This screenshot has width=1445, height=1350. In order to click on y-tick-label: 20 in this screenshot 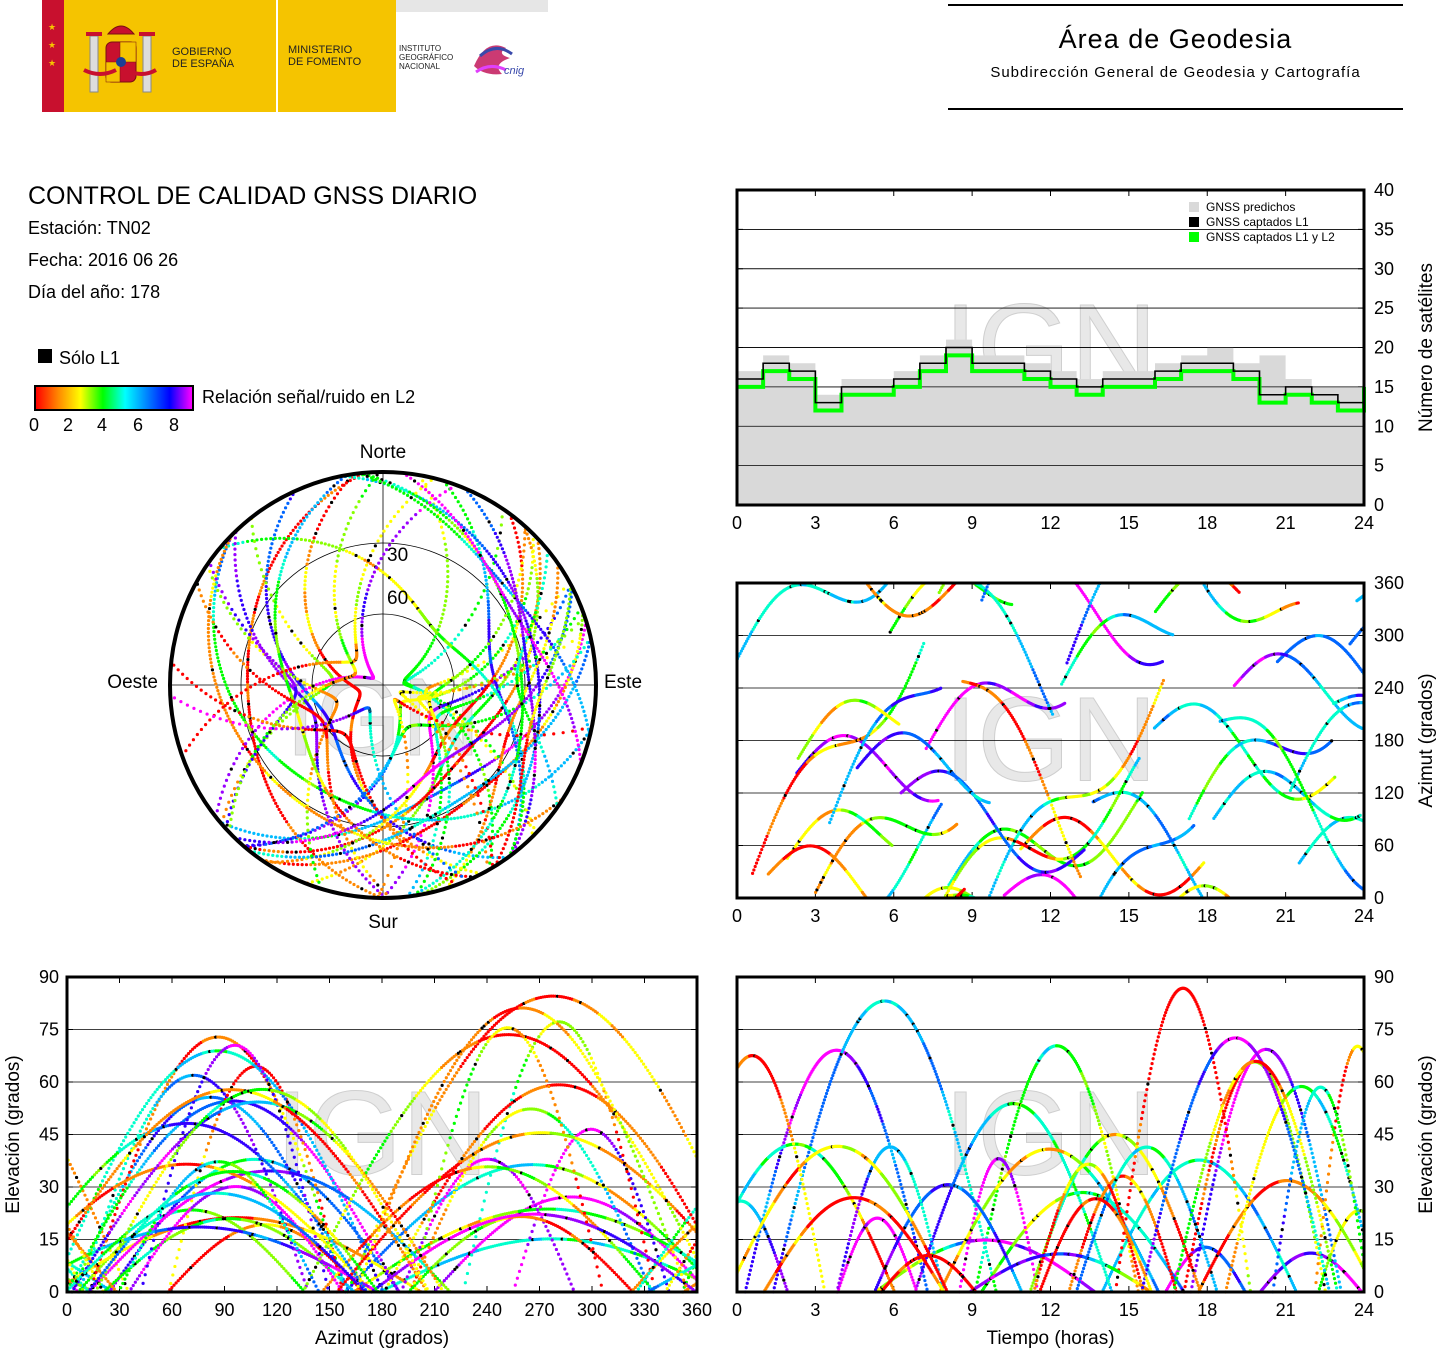, I will do `click(1384, 348)`.